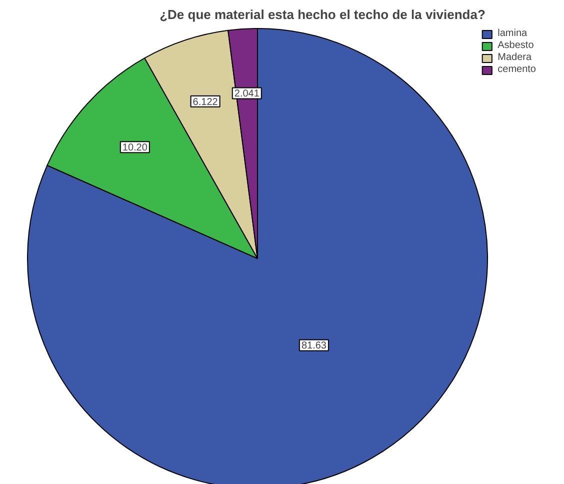 The image size is (564, 484). Describe the element at coordinates (135, 148) in the screenshot. I see `data-label: 10.20` at that location.